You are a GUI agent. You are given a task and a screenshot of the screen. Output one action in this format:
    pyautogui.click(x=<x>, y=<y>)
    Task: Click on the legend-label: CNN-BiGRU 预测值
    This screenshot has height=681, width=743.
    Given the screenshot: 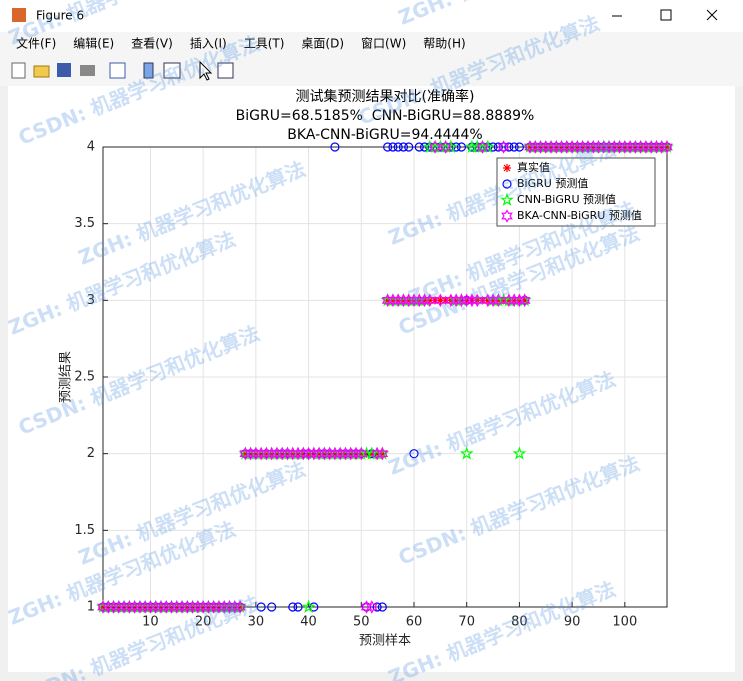 What is the action you would take?
    pyautogui.click(x=566, y=199)
    